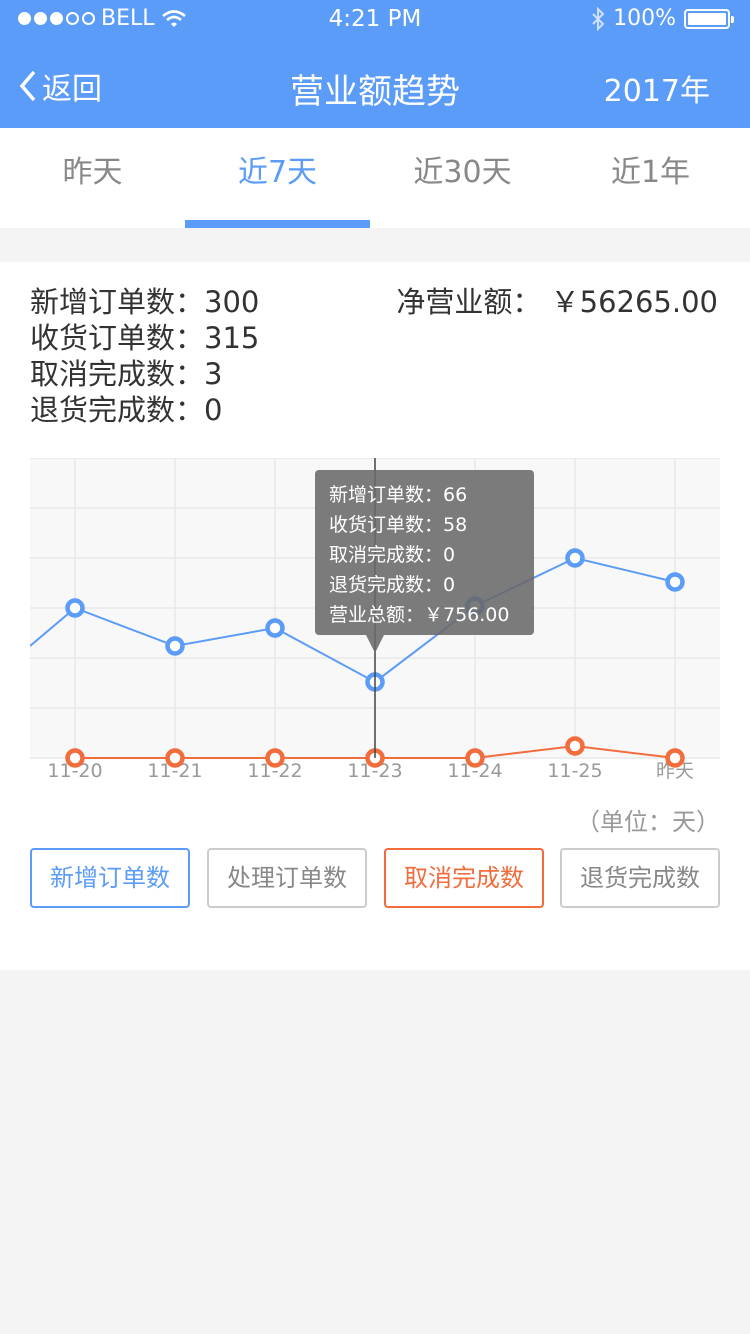 This screenshot has height=1334, width=750. I want to click on x-tick-label: 11-25, so click(574, 771).